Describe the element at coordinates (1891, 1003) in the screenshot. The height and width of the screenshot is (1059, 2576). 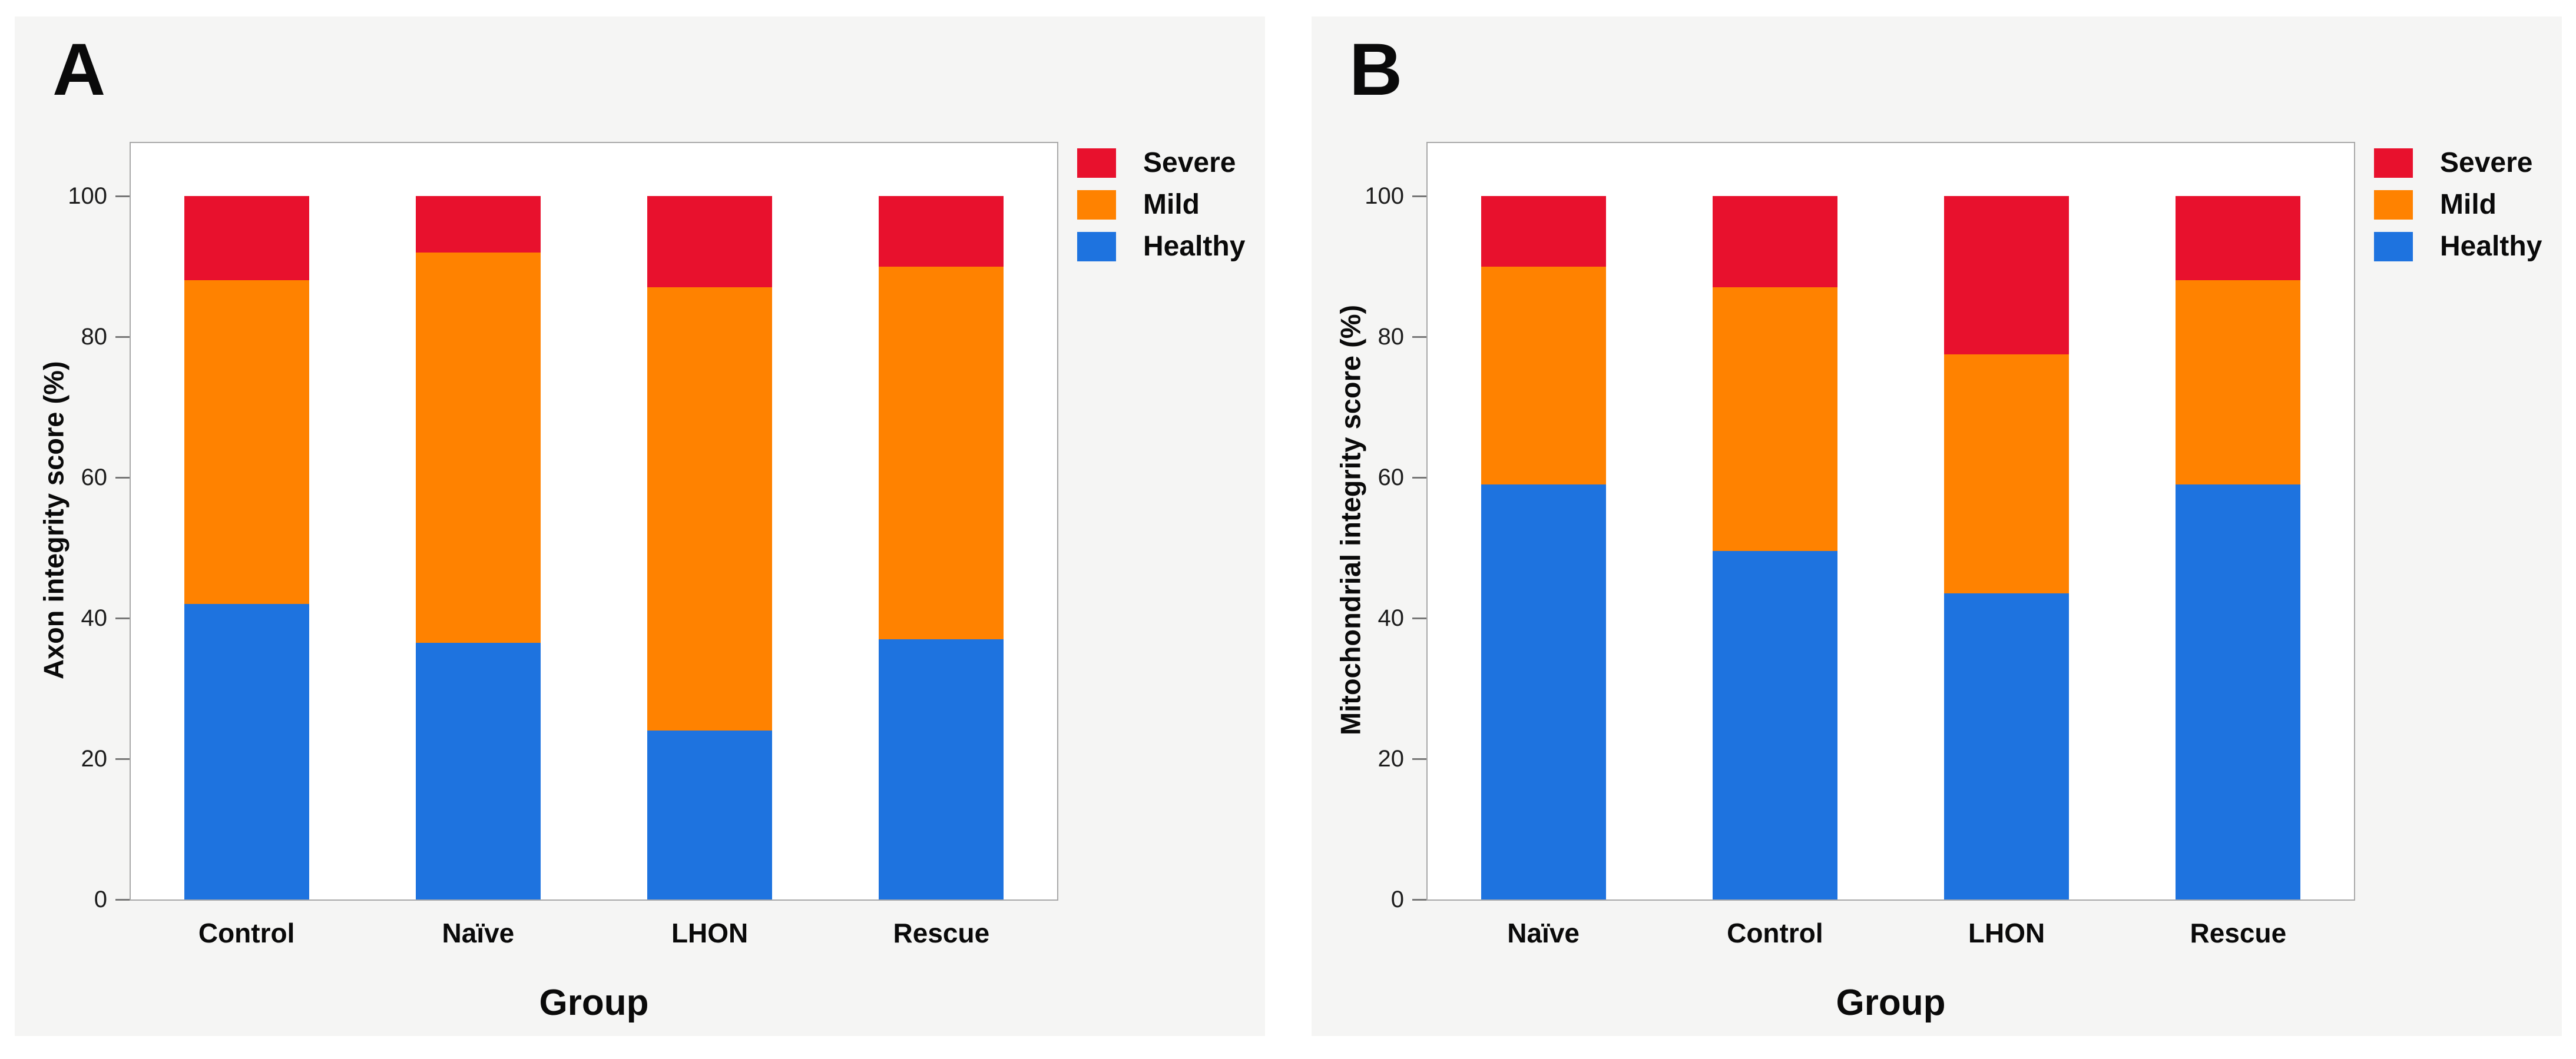
I see `panel-b-x-axis-title: Group` at that location.